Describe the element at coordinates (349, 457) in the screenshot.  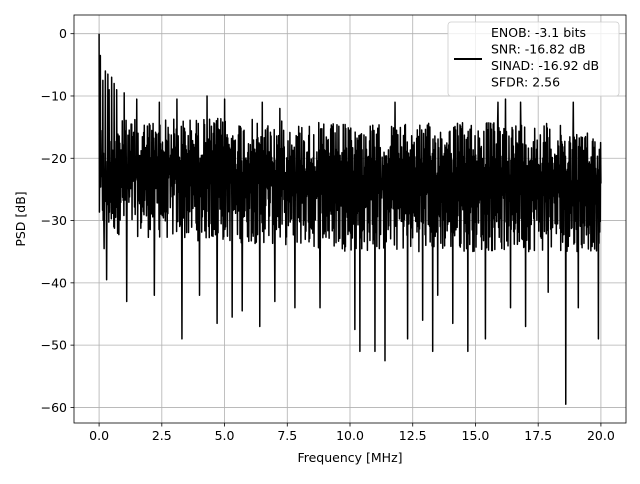
I see `x-axis-label: Frequency [MHz]` at that location.